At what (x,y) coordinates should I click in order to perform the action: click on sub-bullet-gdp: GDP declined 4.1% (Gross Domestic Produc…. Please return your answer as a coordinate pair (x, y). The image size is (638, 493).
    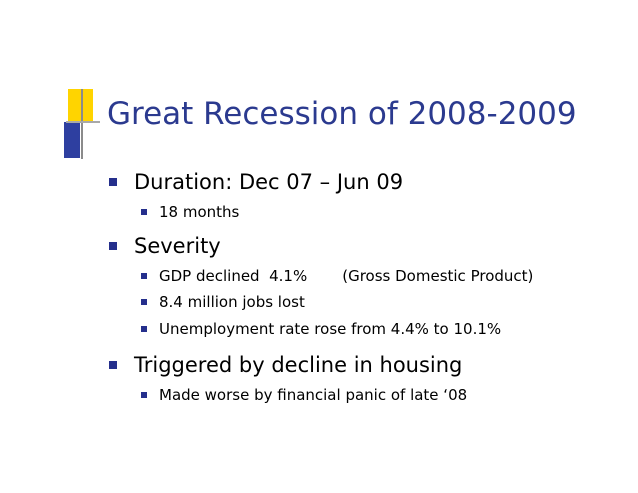
    Looking at the image, I should click on (337, 276).